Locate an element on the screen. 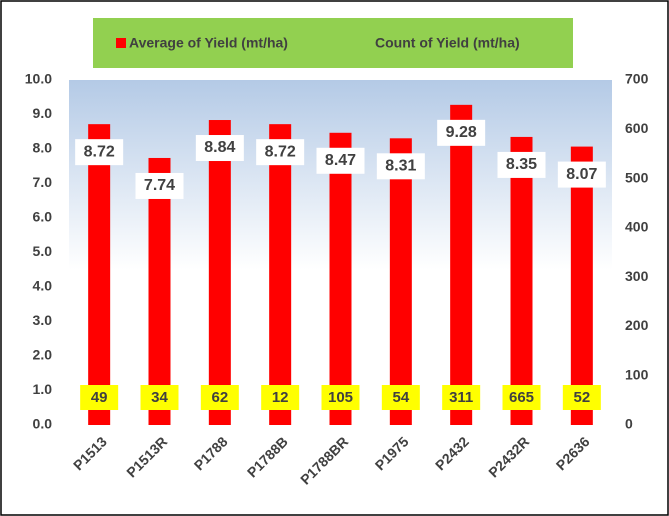 The height and width of the screenshot is (516, 669). legend-swatch is located at coordinates (121, 43).